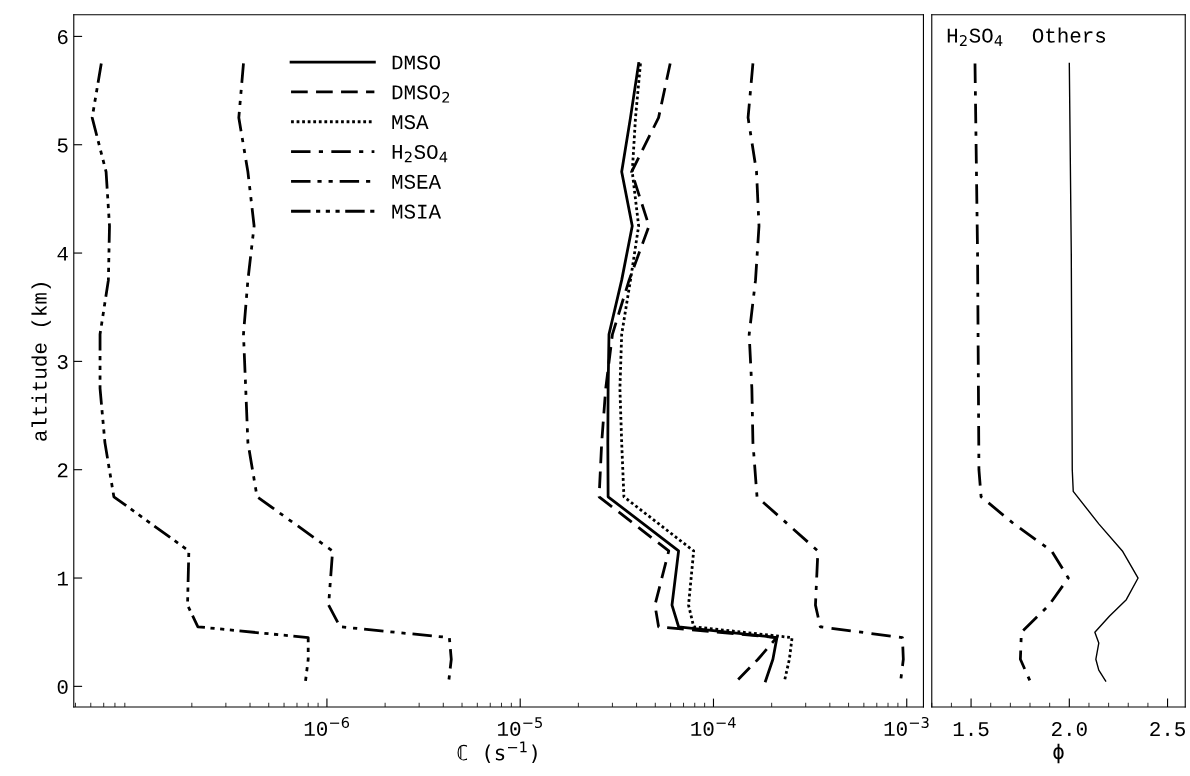 The height and width of the screenshot is (776, 1190). Describe the element at coordinates (1069, 729) in the screenshot. I see `x-tick-label: 2.0` at that location.